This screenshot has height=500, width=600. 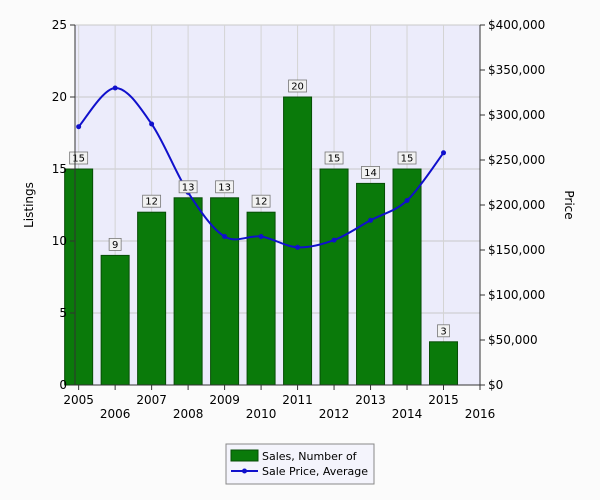 What do you see at coordinates (516, 70) in the screenshot?
I see `y2-tick-label: $350,000` at bounding box center [516, 70].